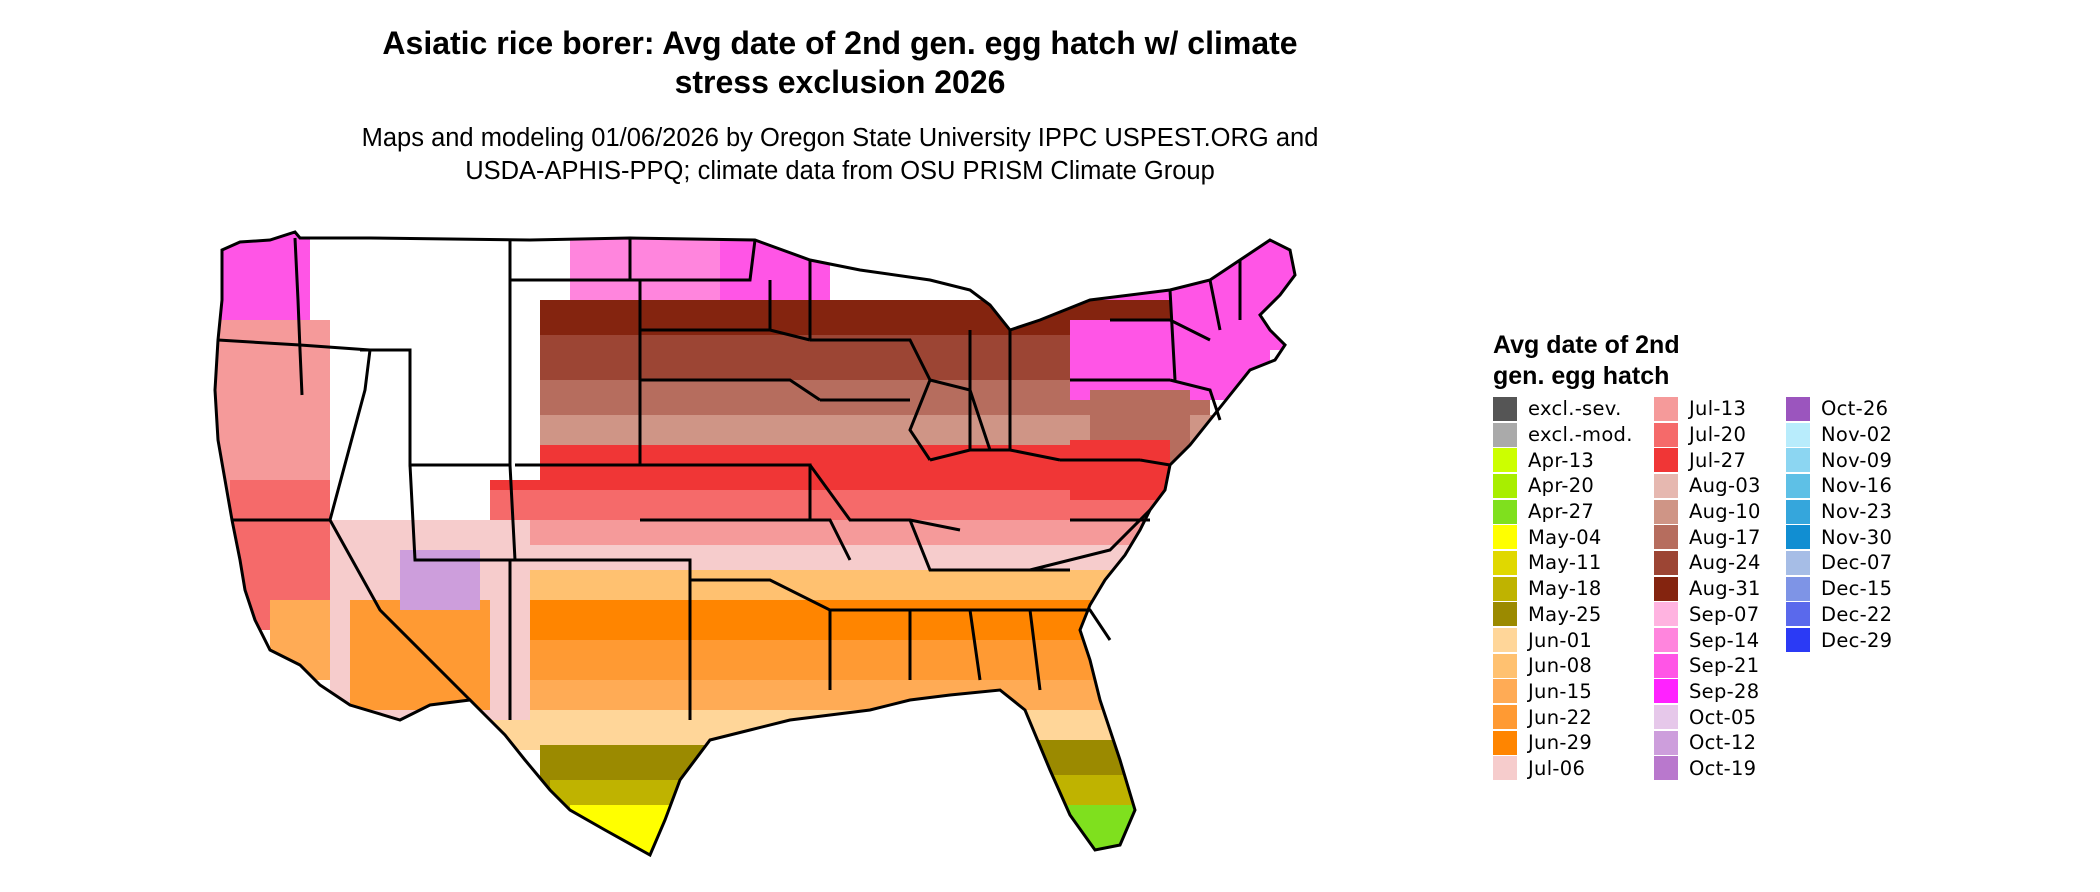  I want to click on legend-item: Sep-14, so click(1707, 640).